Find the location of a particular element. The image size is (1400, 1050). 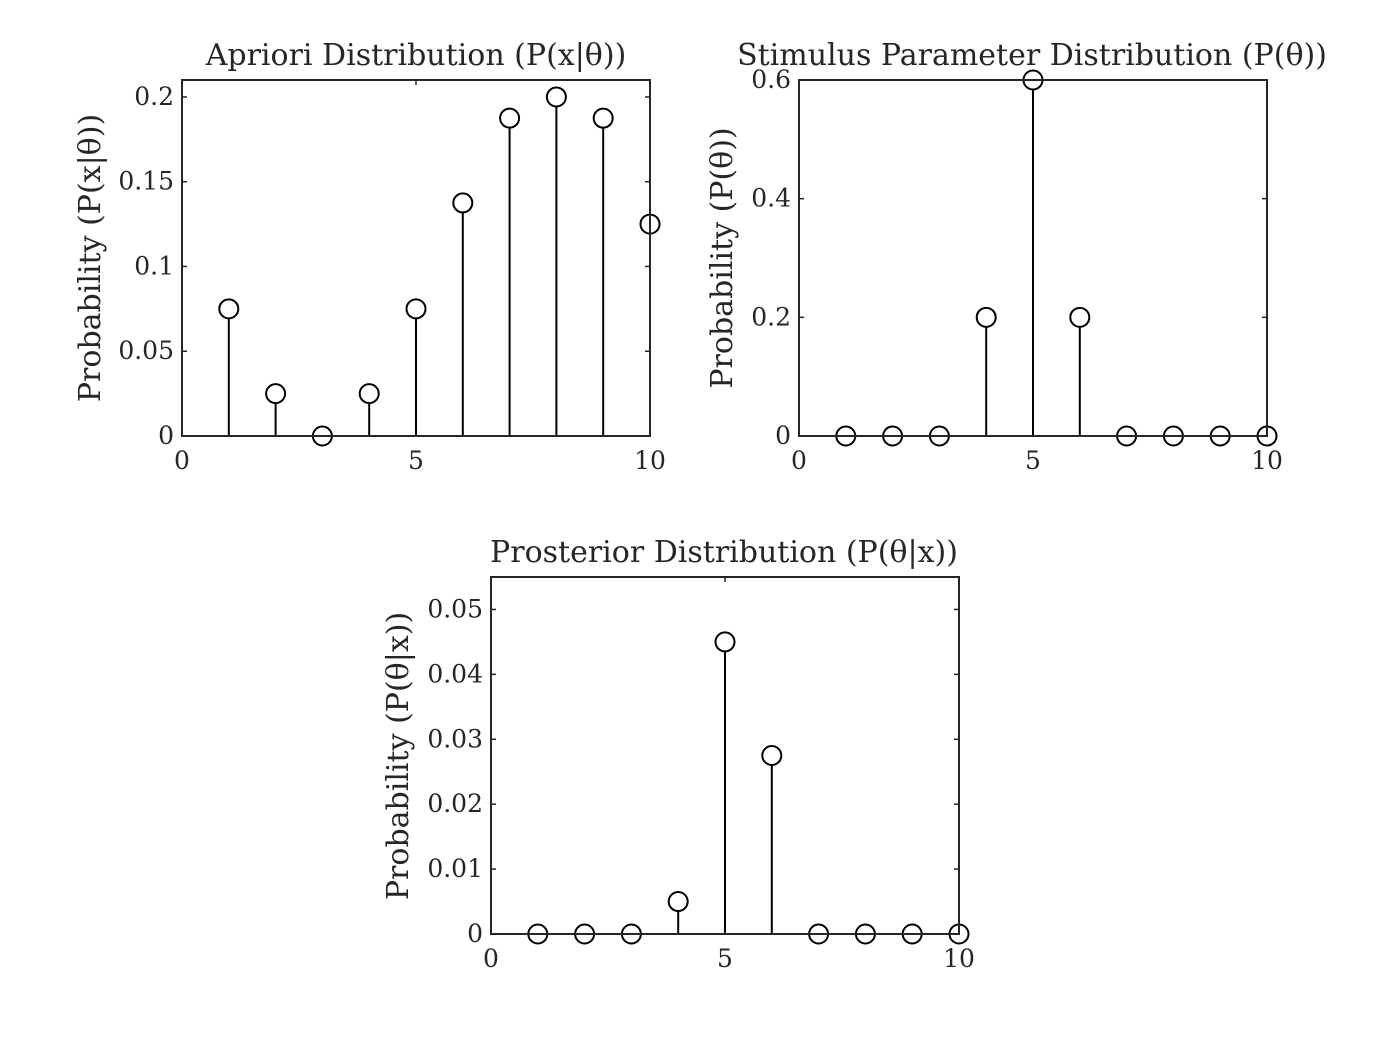

stimulus-ytick-label: 0 is located at coordinates (783, 435).